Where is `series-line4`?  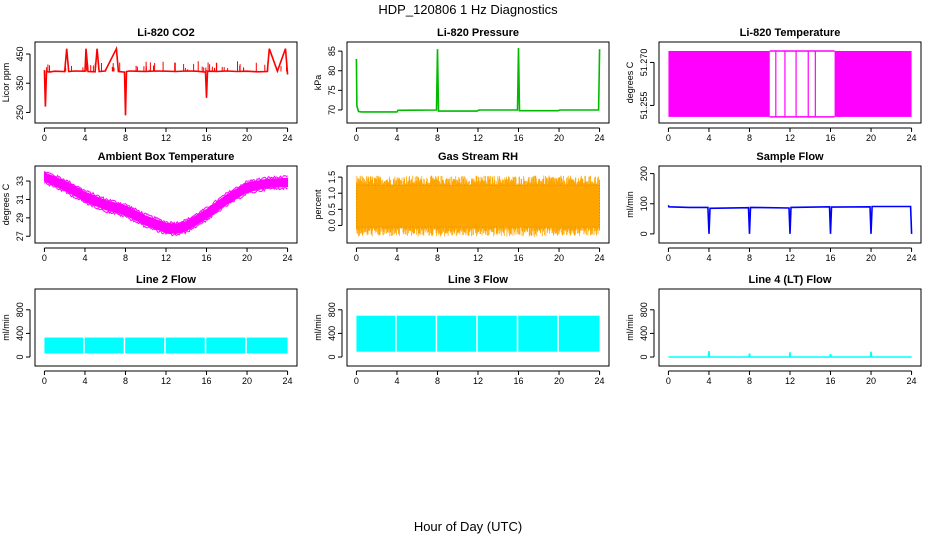 series-line4 is located at coordinates (790, 354).